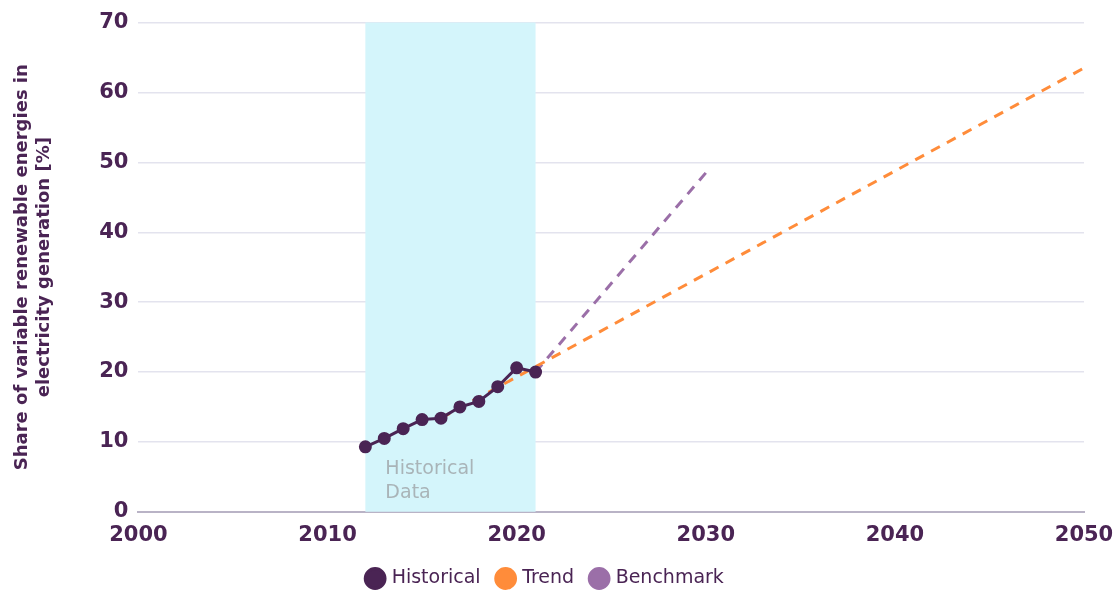 Image resolution: width=1120 pixels, height=602 pixels. What do you see at coordinates (1084, 533) in the screenshot?
I see `x-tick-label: 2050` at bounding box center [1084, 533].